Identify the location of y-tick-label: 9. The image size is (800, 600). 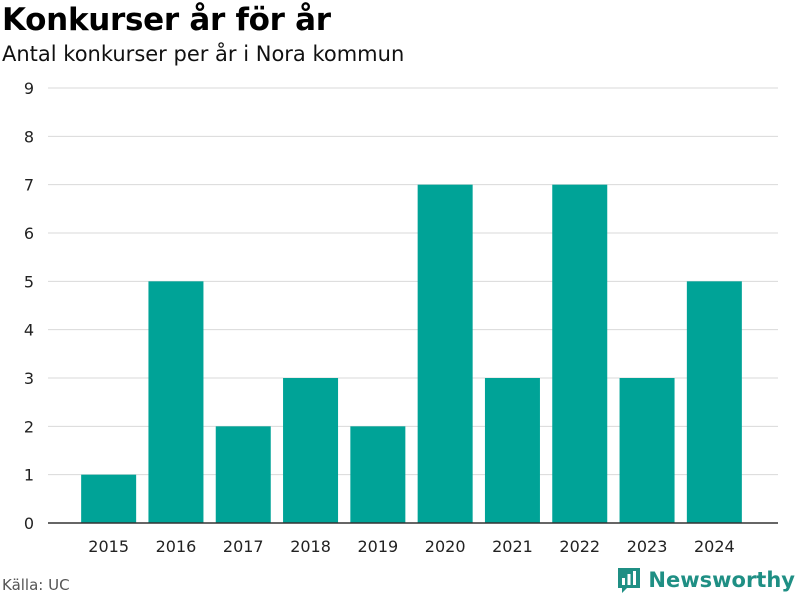
(29, 88).